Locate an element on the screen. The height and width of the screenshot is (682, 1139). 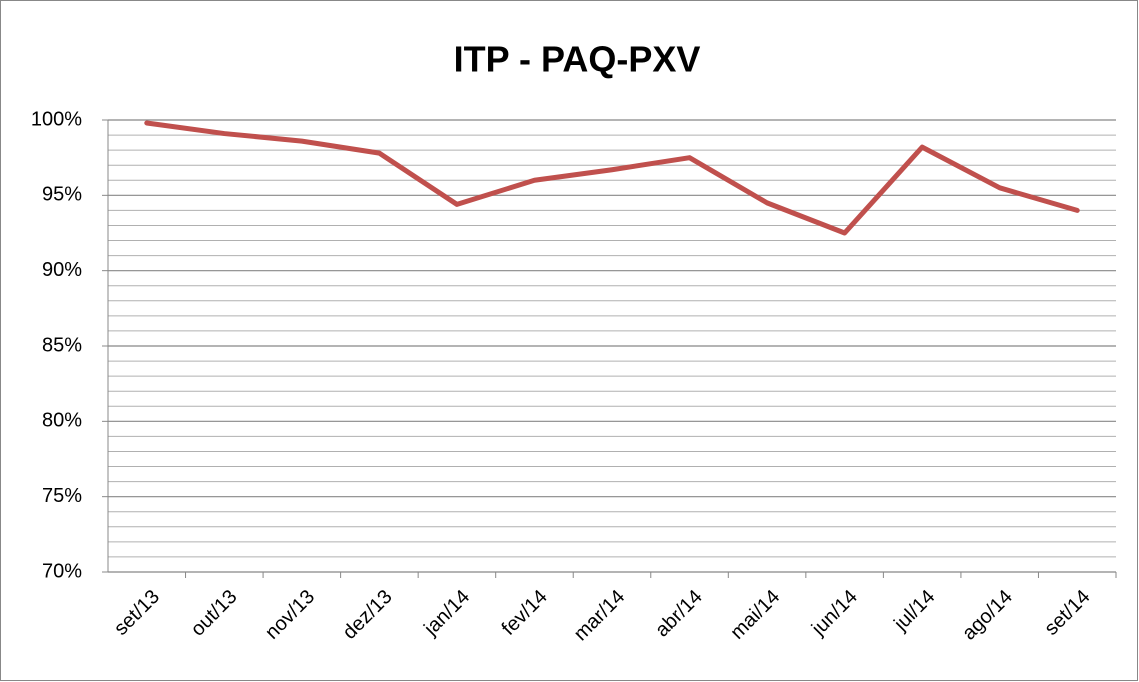
y-tick-label: 90% is located at coordinates (62, 270).